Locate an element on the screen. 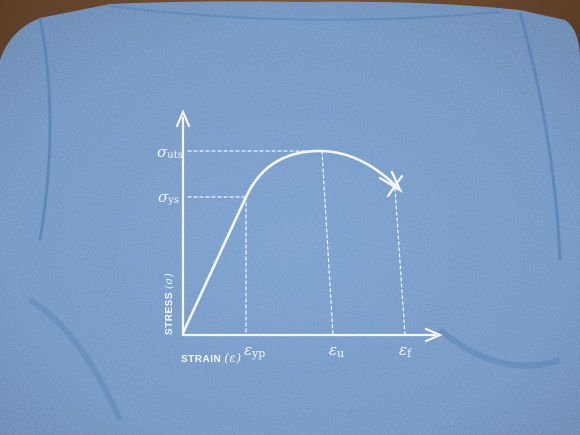 This screenshot has height=435, width=580. y-axis-title: STRESS(σ) is located at coordinates (169, 304).